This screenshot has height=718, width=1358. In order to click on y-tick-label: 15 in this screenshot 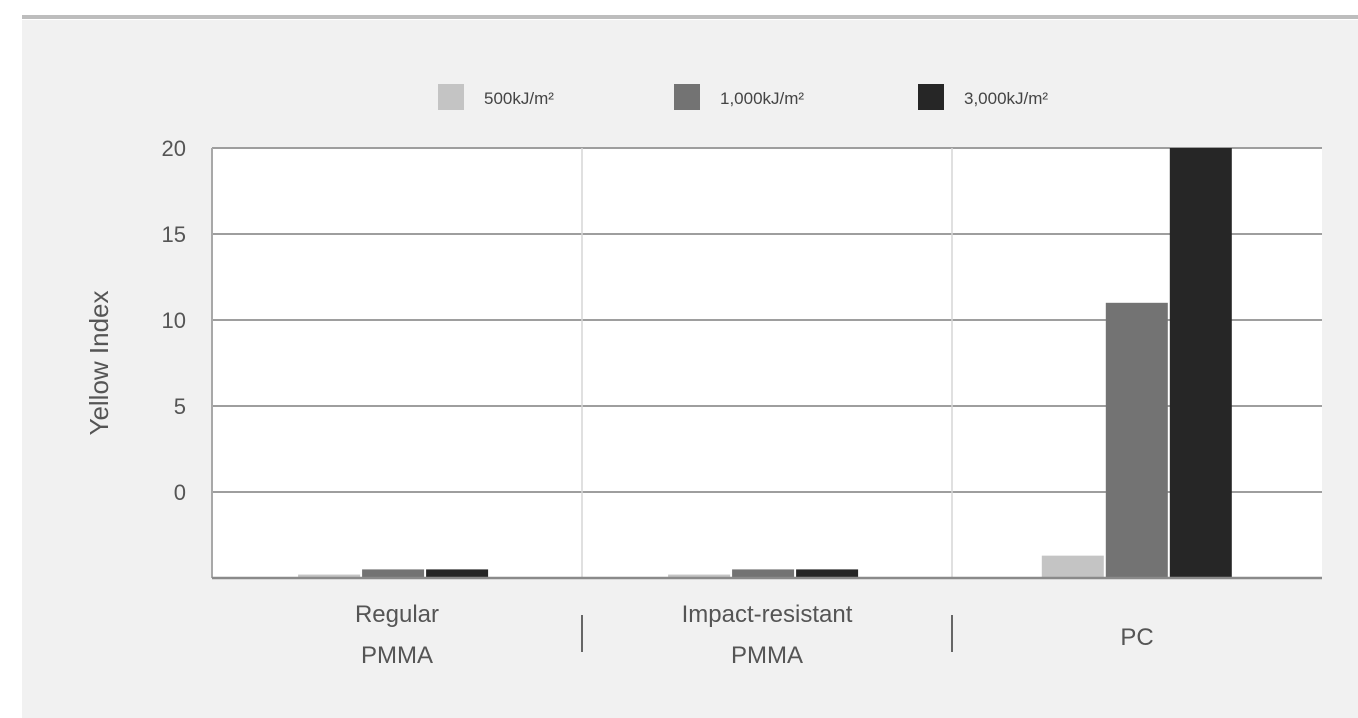, I will do `click(174, 234)`.